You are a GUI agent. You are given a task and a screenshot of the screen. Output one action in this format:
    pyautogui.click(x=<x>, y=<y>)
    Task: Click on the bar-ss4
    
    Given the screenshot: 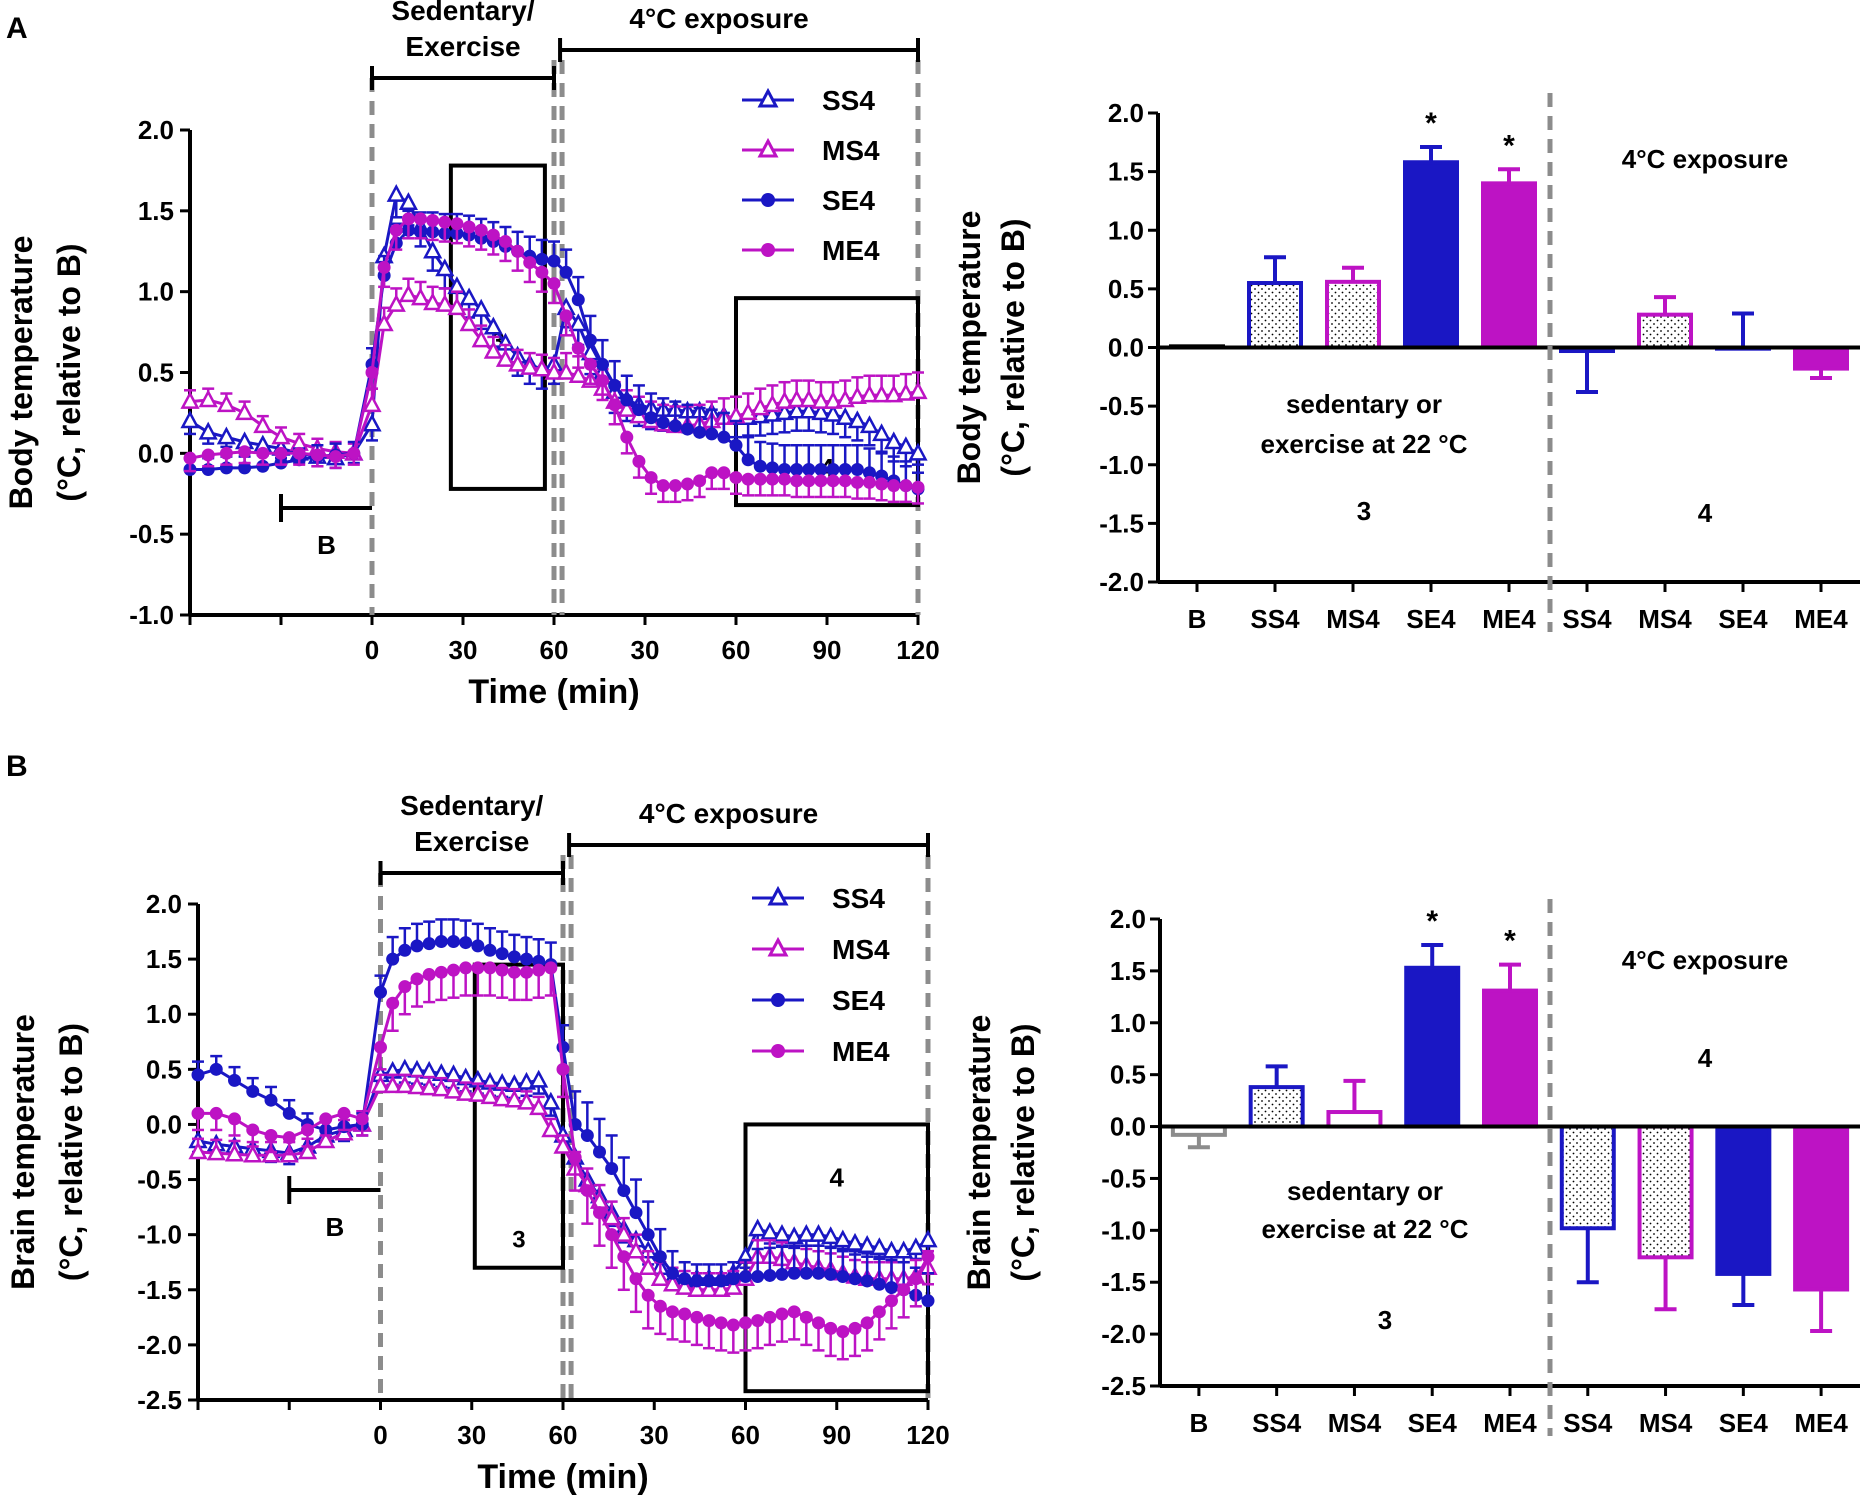 What is the action you would take?
    pyautogui.click(x=1587, y=1177)
    